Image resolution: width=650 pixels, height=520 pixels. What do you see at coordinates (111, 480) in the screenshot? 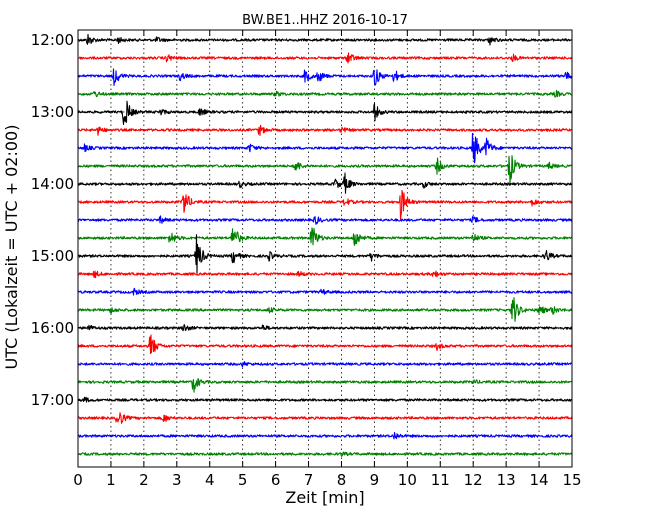
I see `x-tick-label: 1` at bounding box center [111, 480].